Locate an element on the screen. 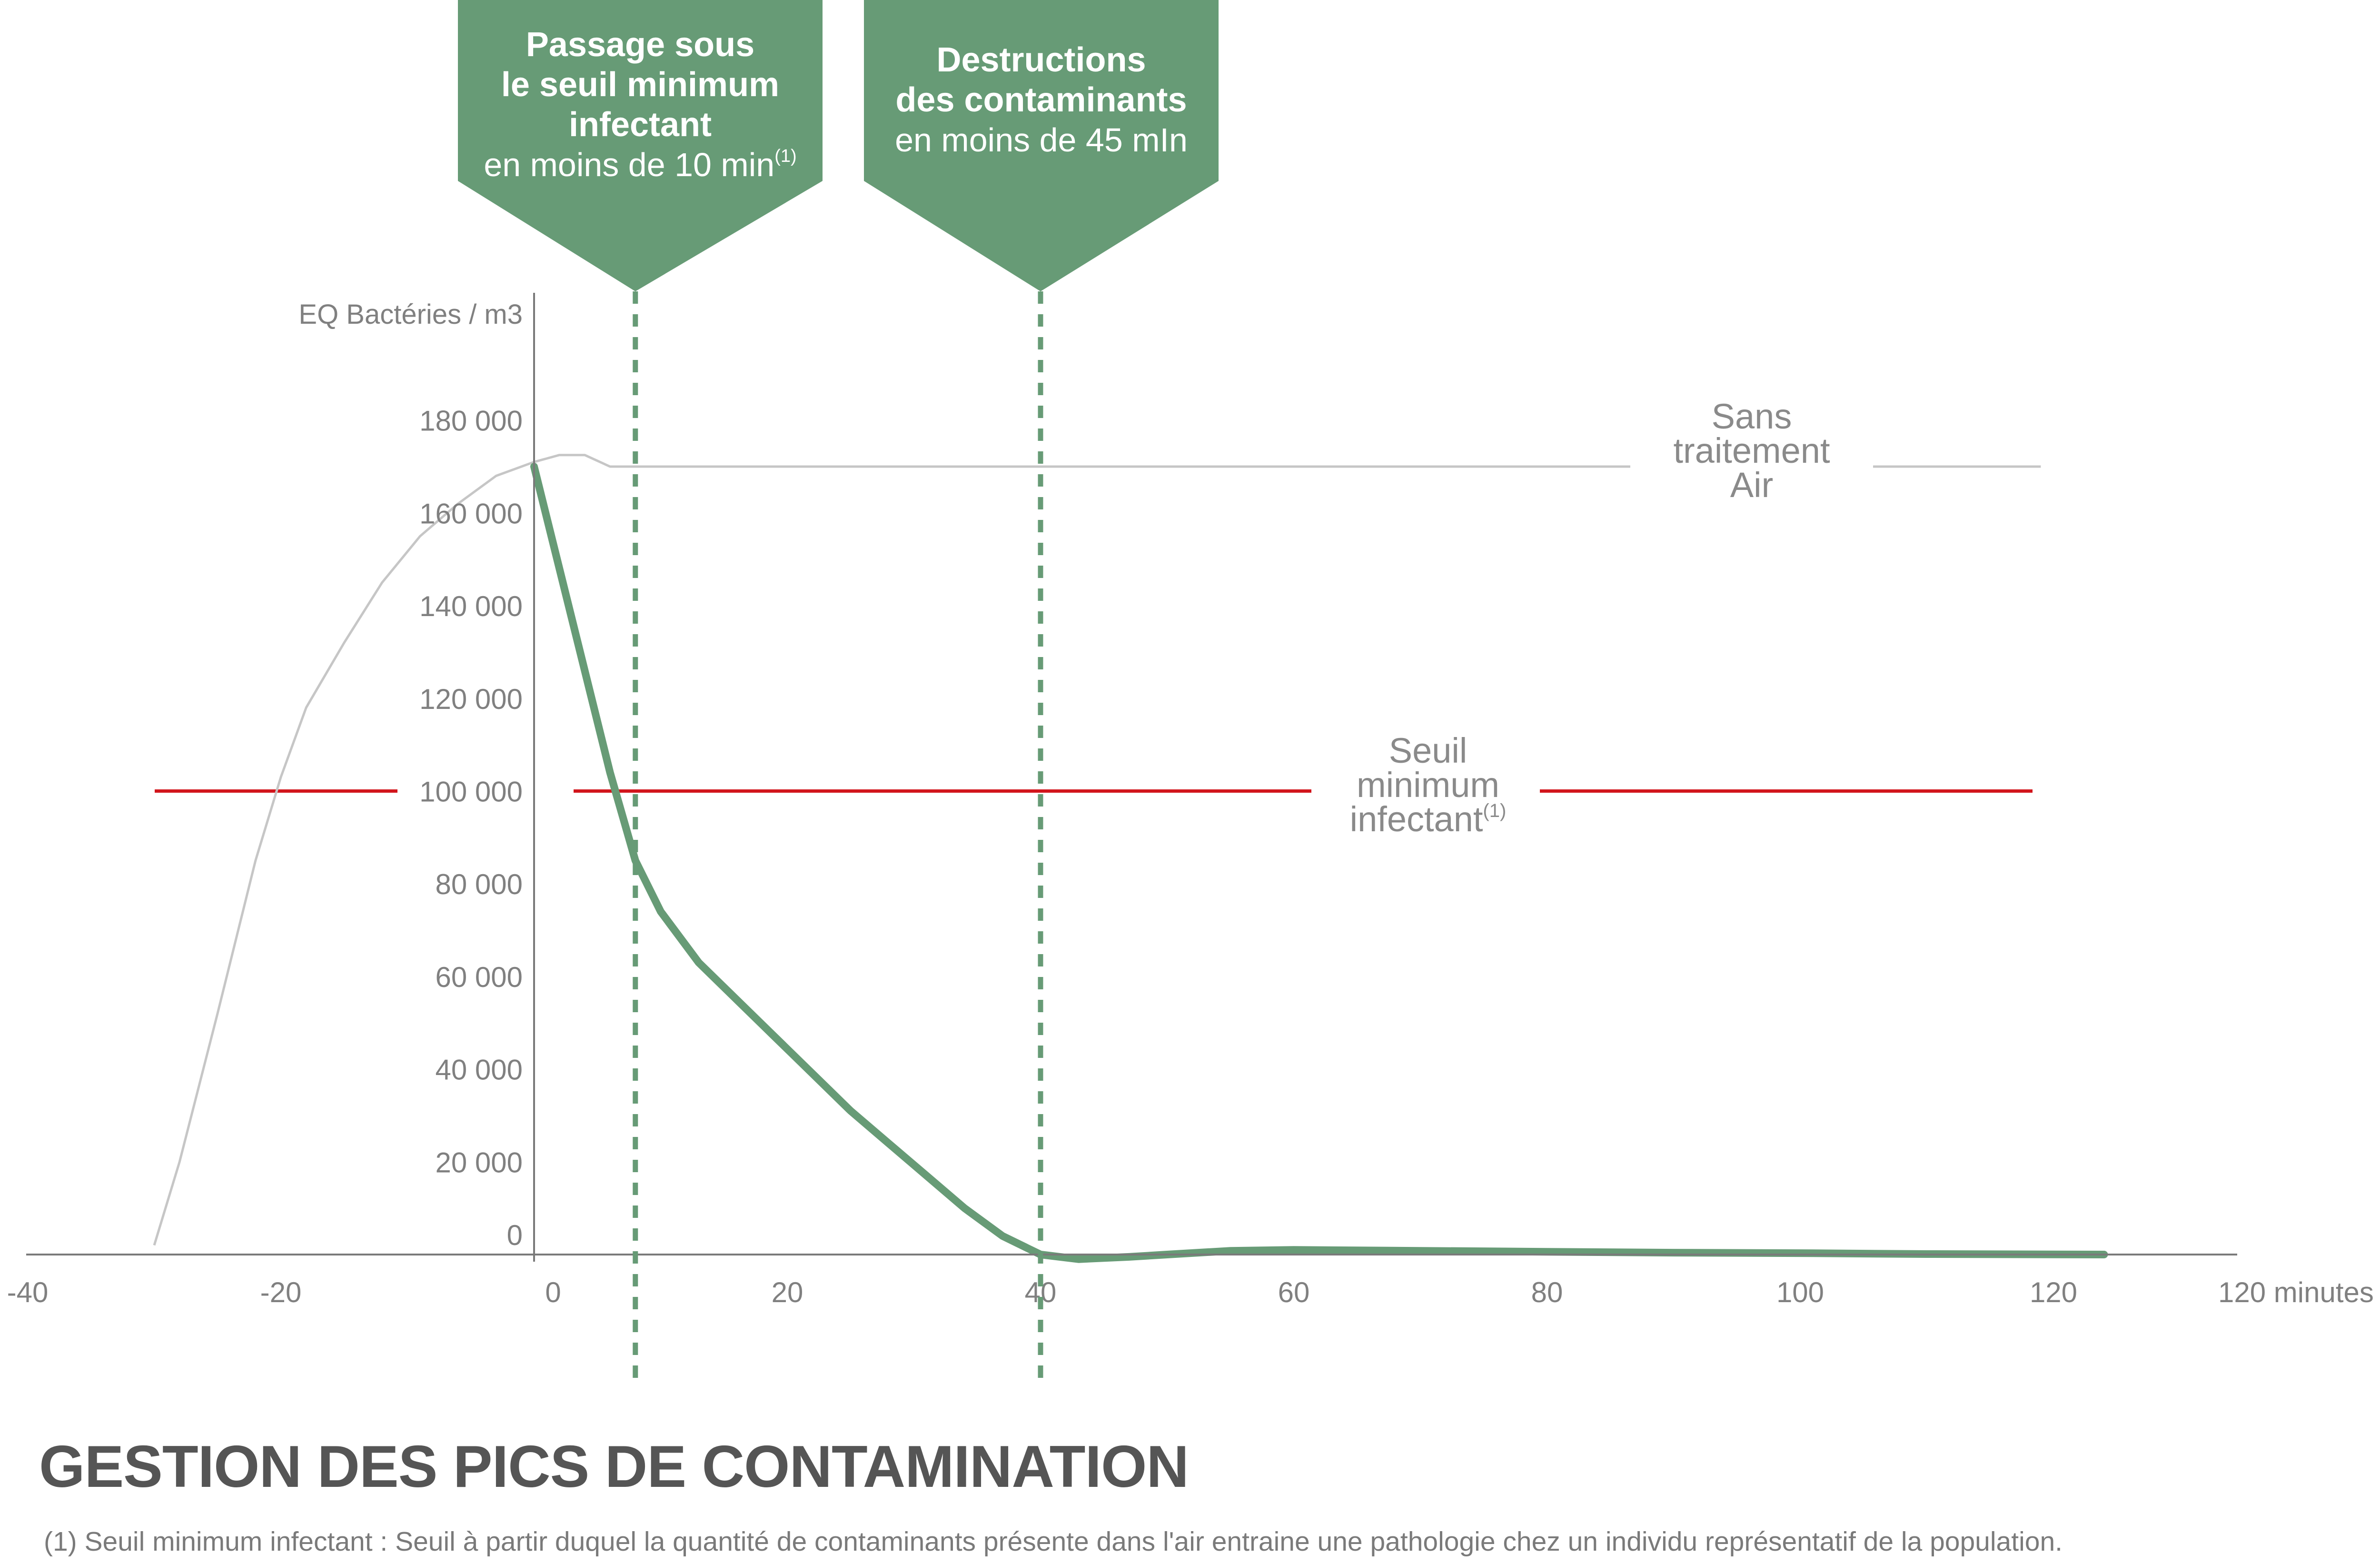 This screenshot has width=2380, height=1564. y-tick-label: 120 000 is located at coordinates (471, 699).